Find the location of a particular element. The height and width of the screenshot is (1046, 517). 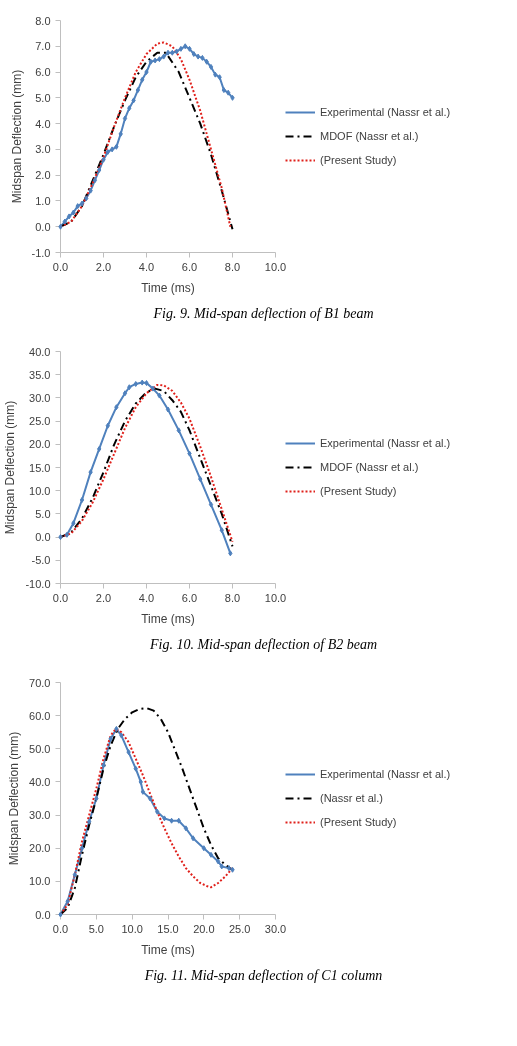

y-tick-label: 1.0 is located at coordinates (43, 200).